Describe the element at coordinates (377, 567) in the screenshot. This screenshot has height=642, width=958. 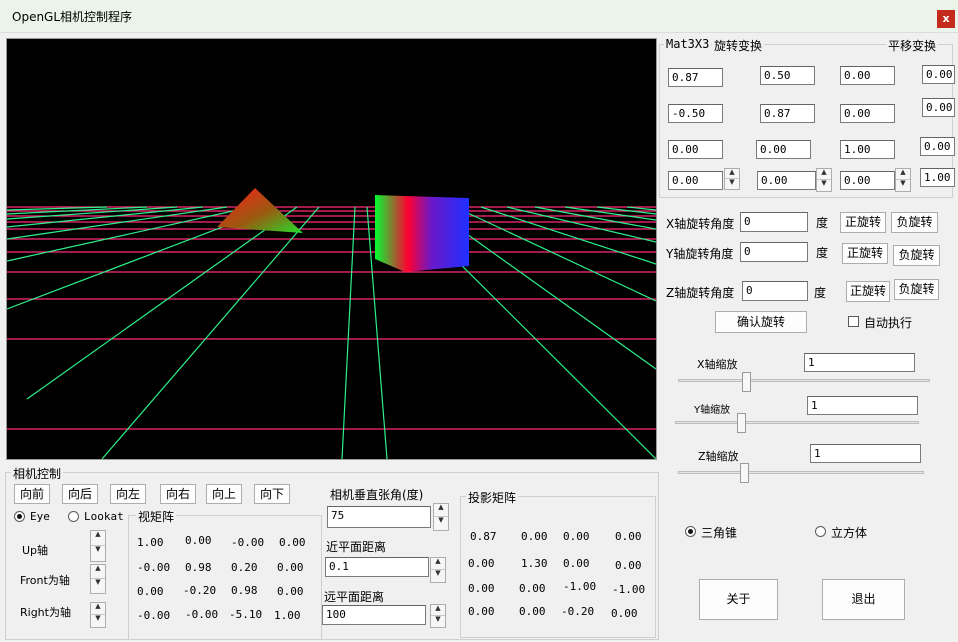
I see `near-plane-input: 0.1` at that location.